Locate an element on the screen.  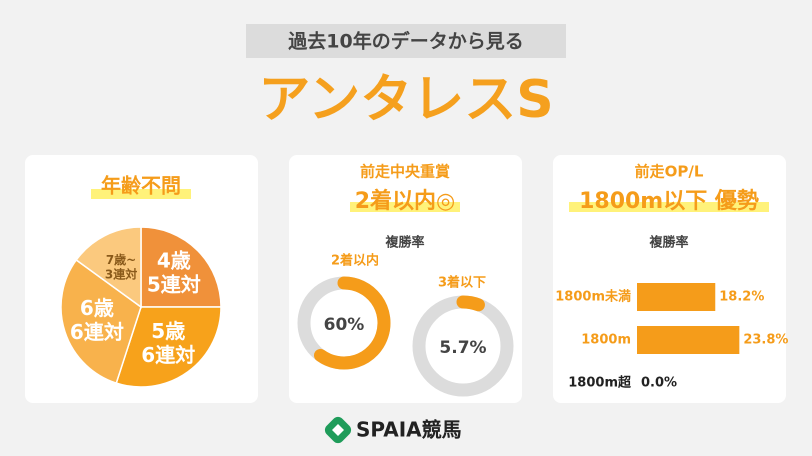
panel-title: 前走中央重賞 is located at coordinates (405, 172).